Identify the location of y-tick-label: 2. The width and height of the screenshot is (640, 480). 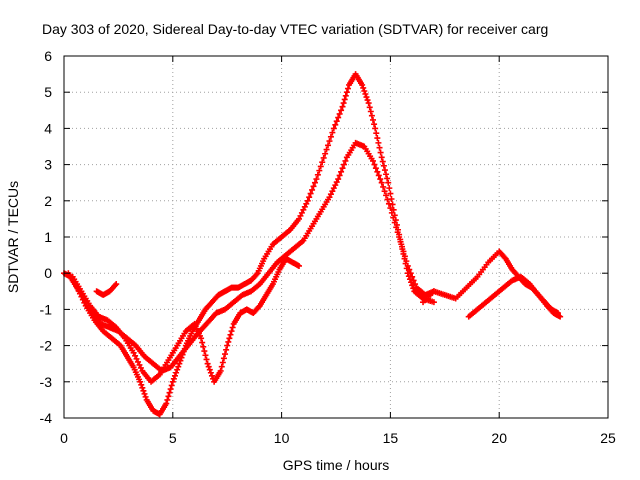
(48, 201).